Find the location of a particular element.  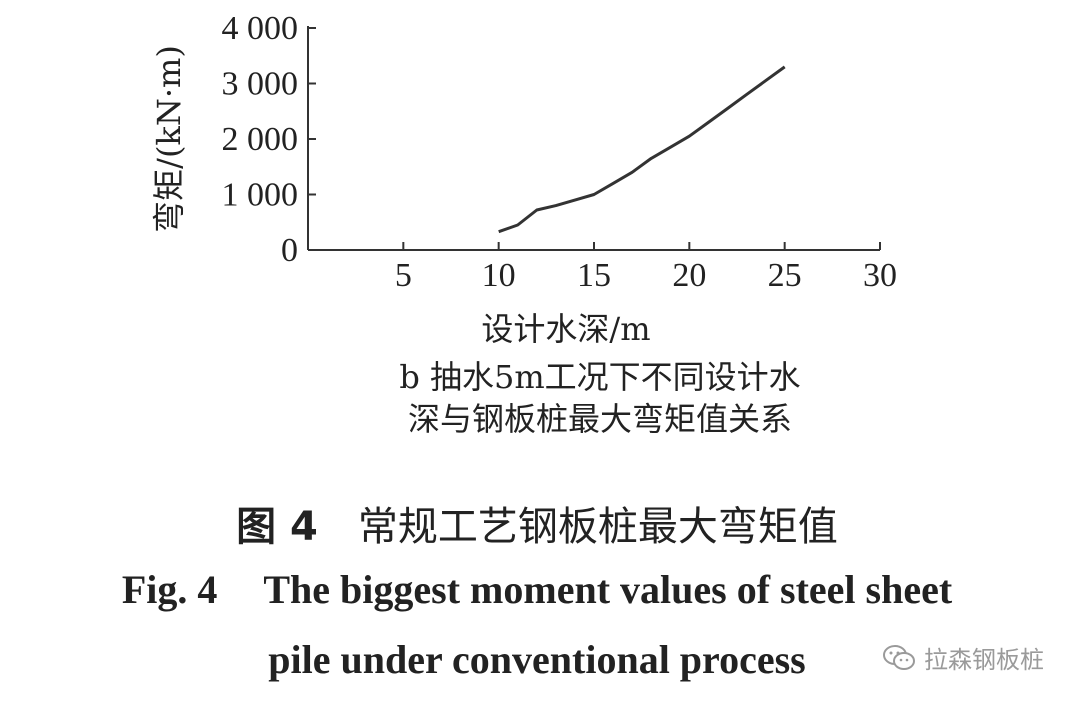

figure-title-en-line-1: The biggest moment values of steel sheet is located at coordinates (608, 589).